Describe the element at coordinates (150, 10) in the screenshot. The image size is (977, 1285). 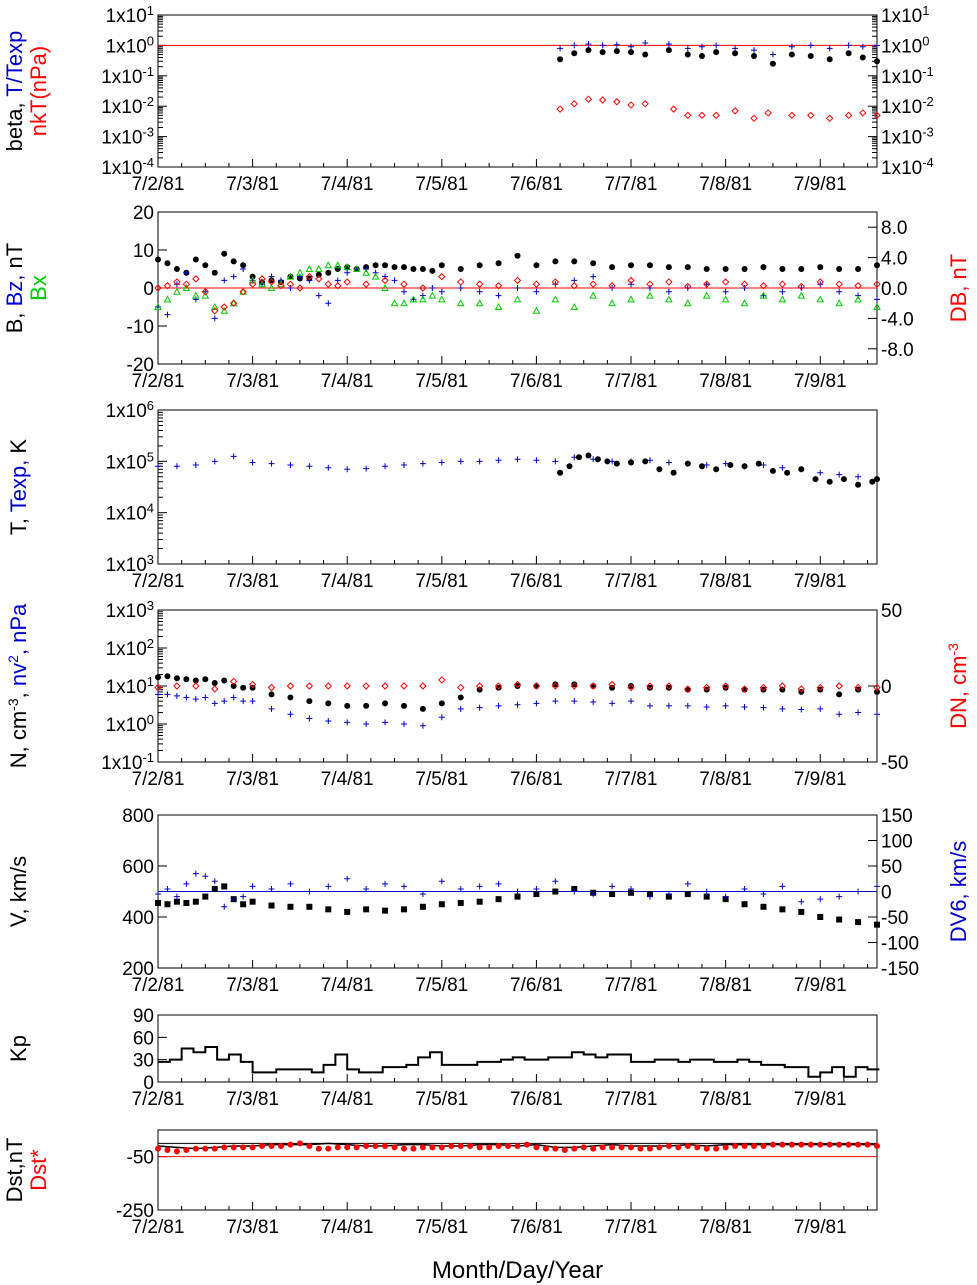
I see `y-tick-label-exp: 1` at that location.